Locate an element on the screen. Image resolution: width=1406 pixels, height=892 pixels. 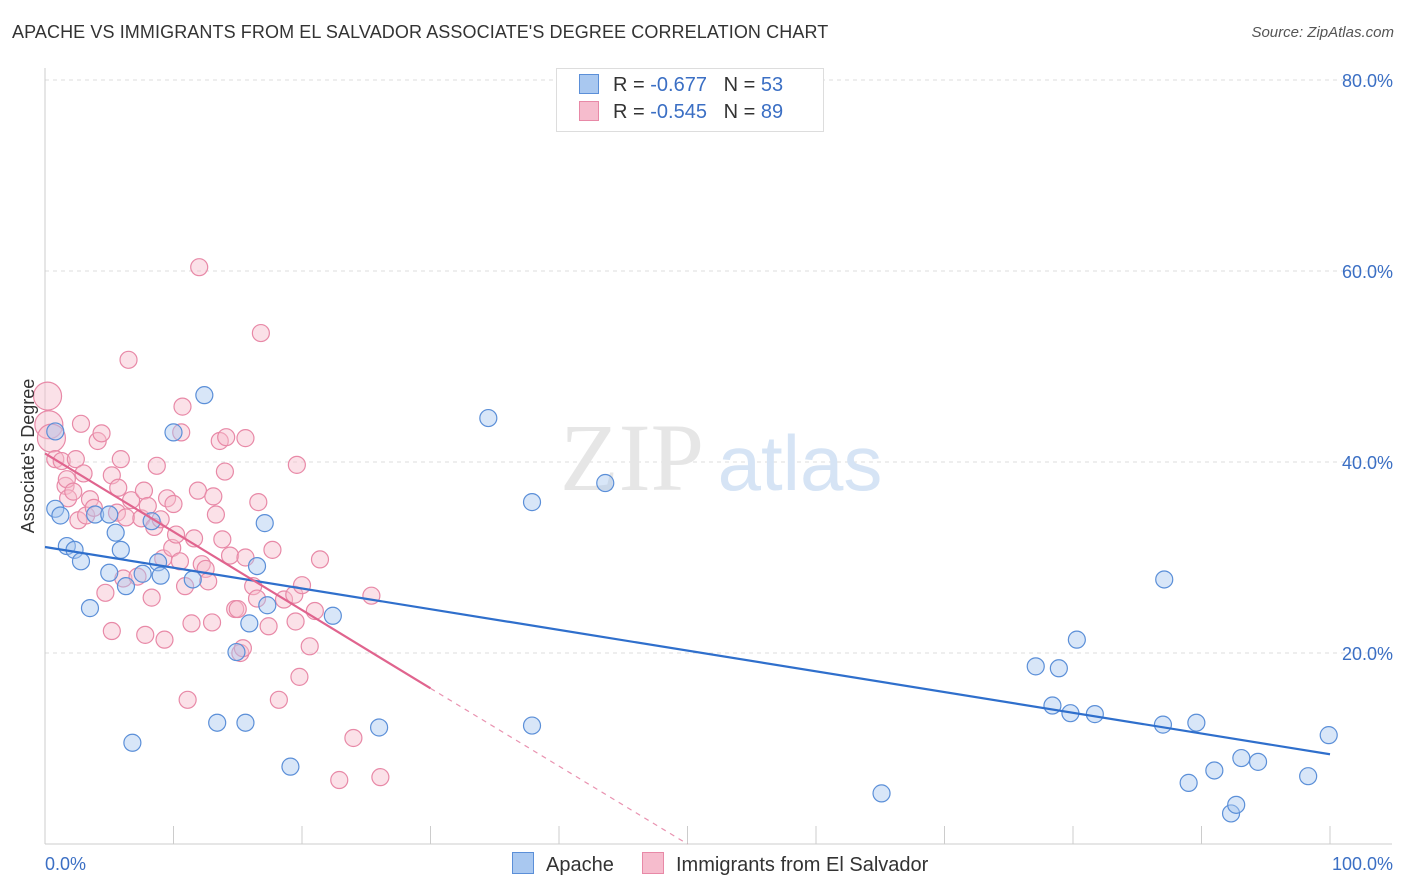
y-axis-label: Associate's Degree is located at coordinates (28, 456).